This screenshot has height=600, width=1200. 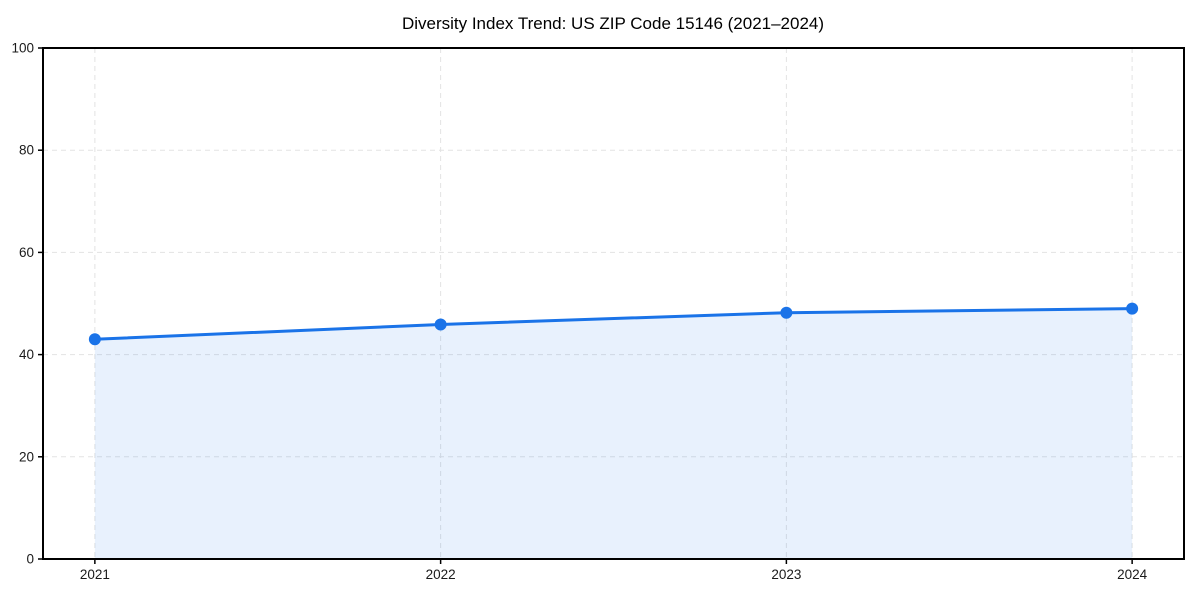 I want to click on x-tick-label: 2022, so click(x=441, y=574).